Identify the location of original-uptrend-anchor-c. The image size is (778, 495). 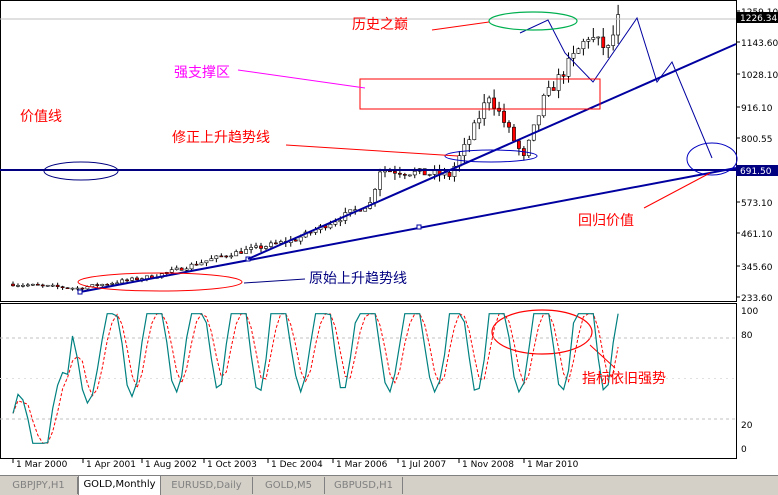
(419, 227).